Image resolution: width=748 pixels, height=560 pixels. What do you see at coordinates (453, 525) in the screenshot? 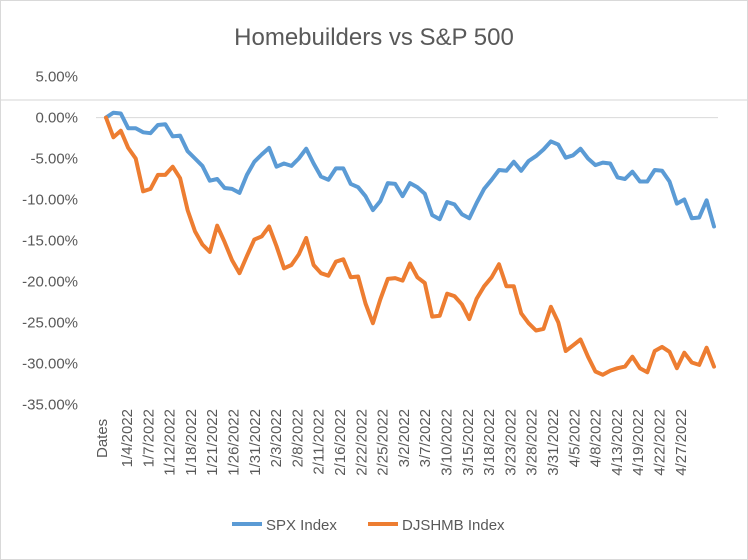
I see `legend-label-djshmb: DJSHMB Index` at bounding box center [453, 525].